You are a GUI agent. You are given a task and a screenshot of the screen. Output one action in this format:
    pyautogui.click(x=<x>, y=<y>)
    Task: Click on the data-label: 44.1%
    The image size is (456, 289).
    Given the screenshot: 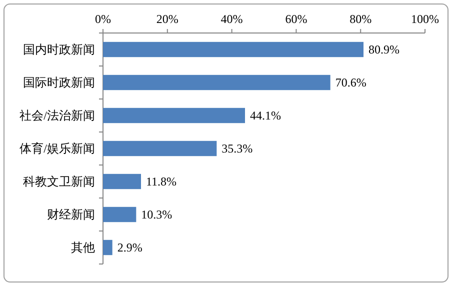 What is the action you would take?
    pyautogui.click(x=265, y=115)
    